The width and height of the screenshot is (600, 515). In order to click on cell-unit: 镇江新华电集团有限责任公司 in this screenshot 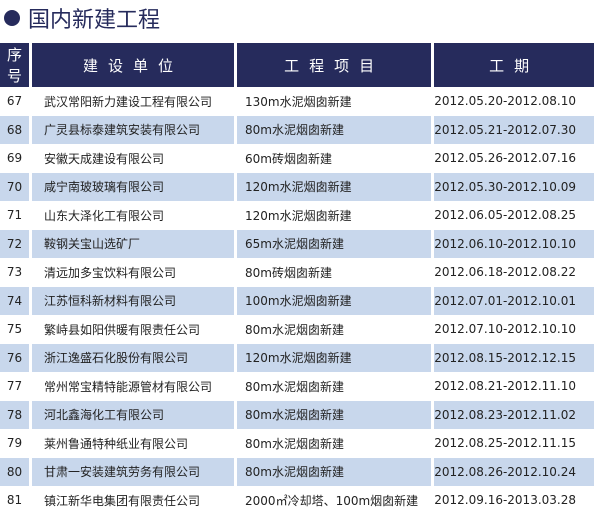, I will do `click(121, 500)`.